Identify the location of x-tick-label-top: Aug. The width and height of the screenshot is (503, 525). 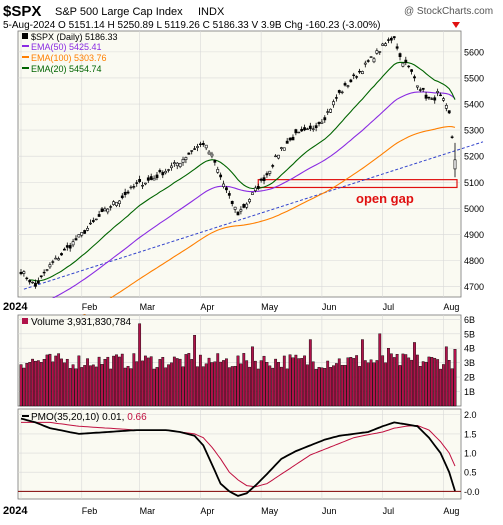
(451, 307).